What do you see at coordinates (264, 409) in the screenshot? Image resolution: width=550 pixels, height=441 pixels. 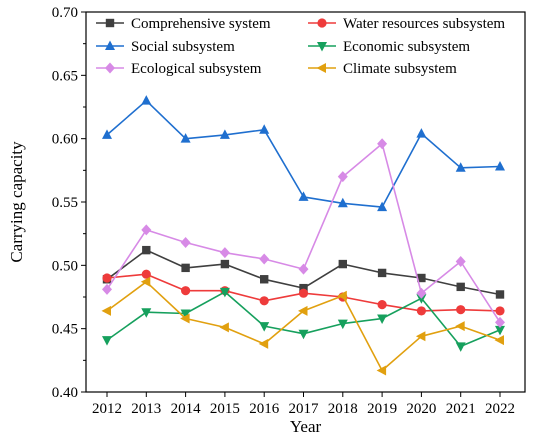 I see `x-tick-label: 2016` at bounding box center [264, 409].